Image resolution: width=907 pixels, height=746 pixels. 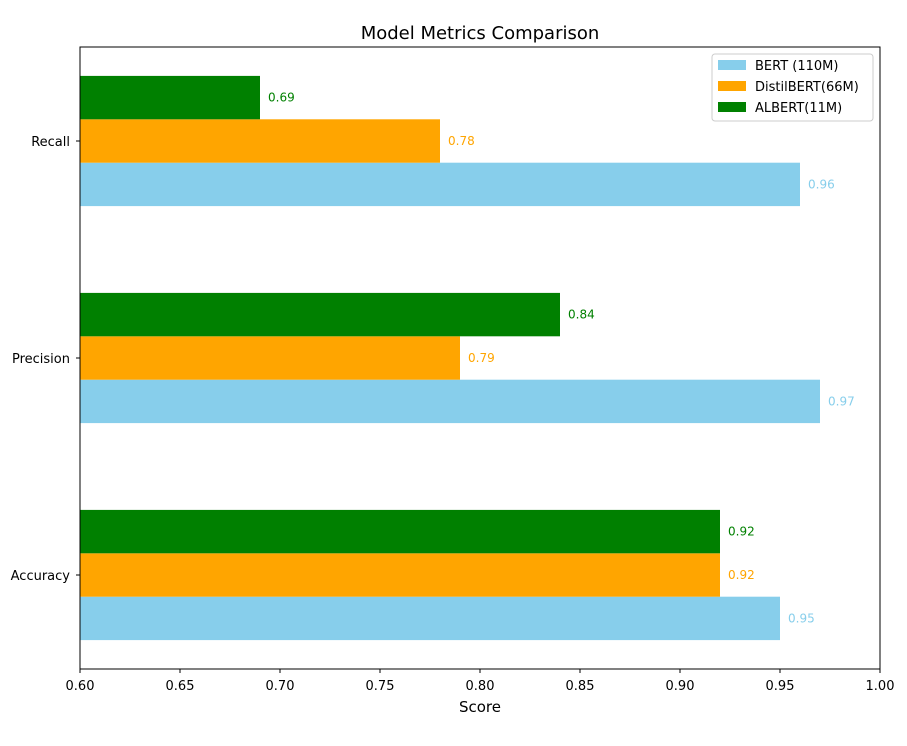 What do you see at coordinates (780, 686) in the screenshot?
I see `x-tick-label: 0.95` at bounding box center [780, 686].